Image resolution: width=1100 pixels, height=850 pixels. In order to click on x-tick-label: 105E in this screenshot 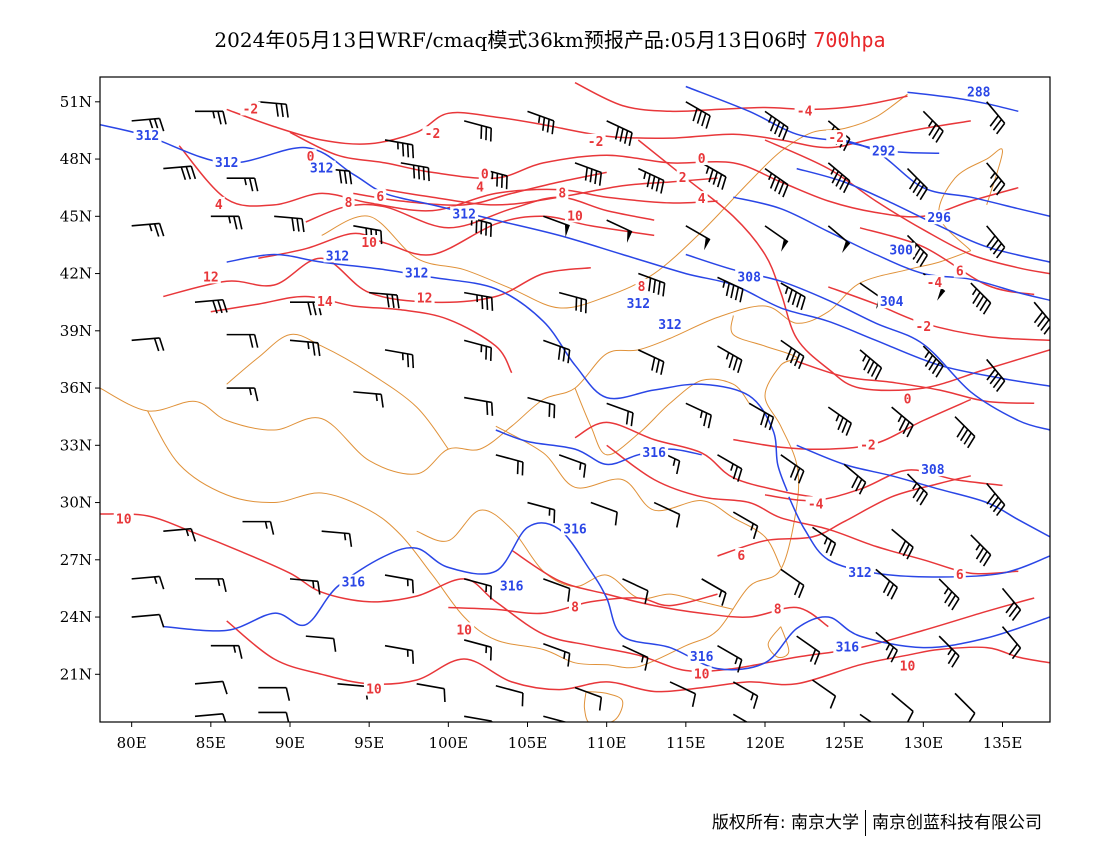, I will do `click(528, 743)`.